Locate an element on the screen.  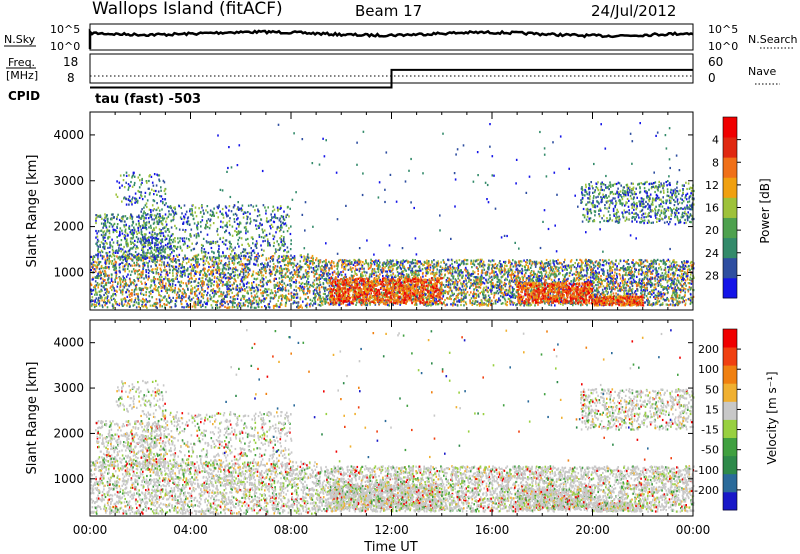
cpid-text: tau (fast) -503 is located at coordinates (148, 99).